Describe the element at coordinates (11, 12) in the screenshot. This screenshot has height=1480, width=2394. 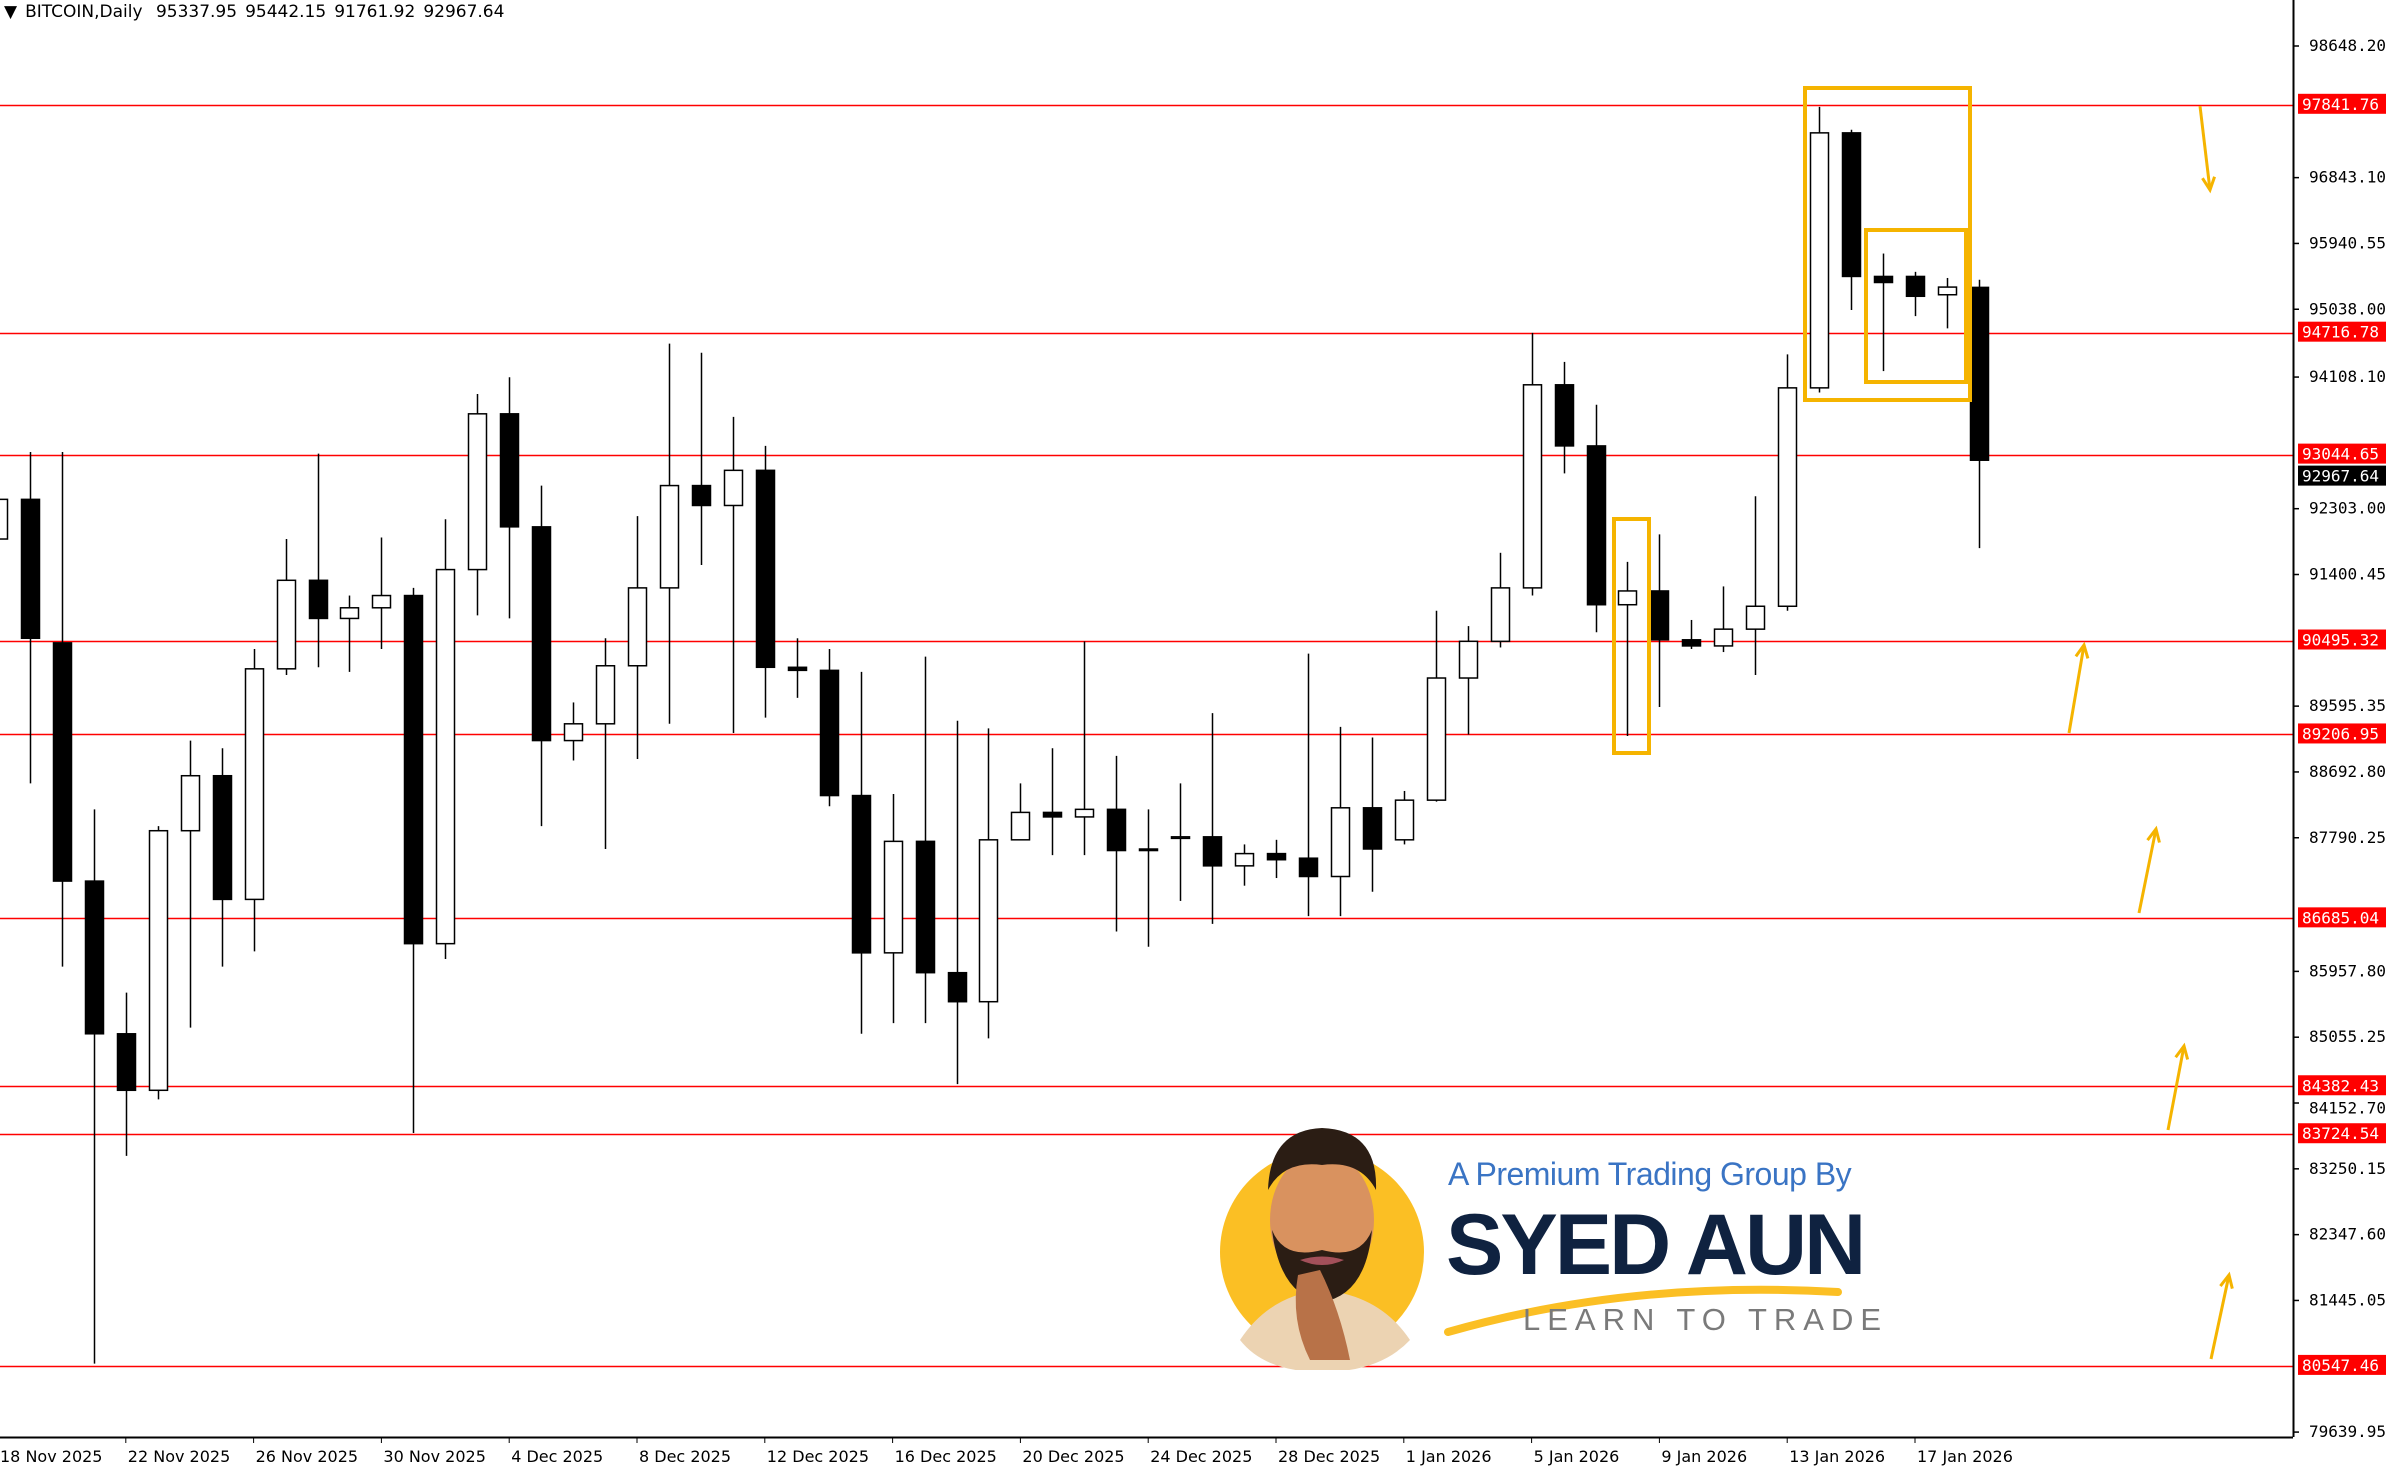
I see `triangle-down-icon: ▼` at that location.